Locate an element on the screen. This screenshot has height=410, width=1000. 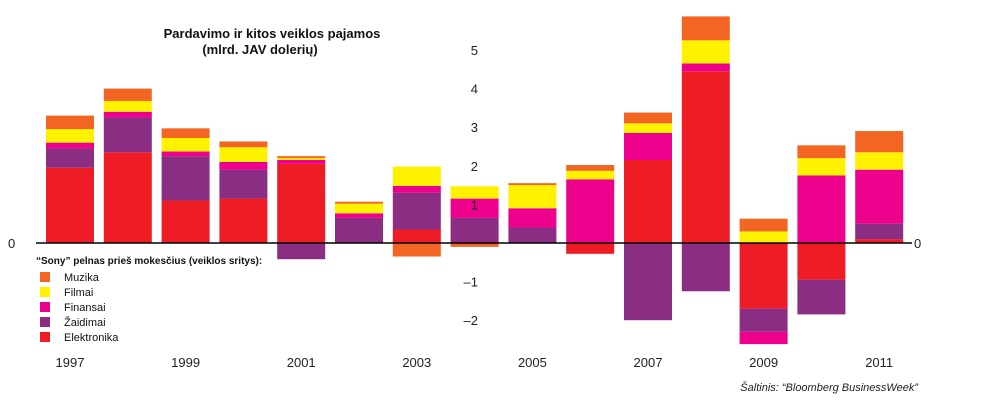
legend-label: Finansai is located at coordinates (85, 308).